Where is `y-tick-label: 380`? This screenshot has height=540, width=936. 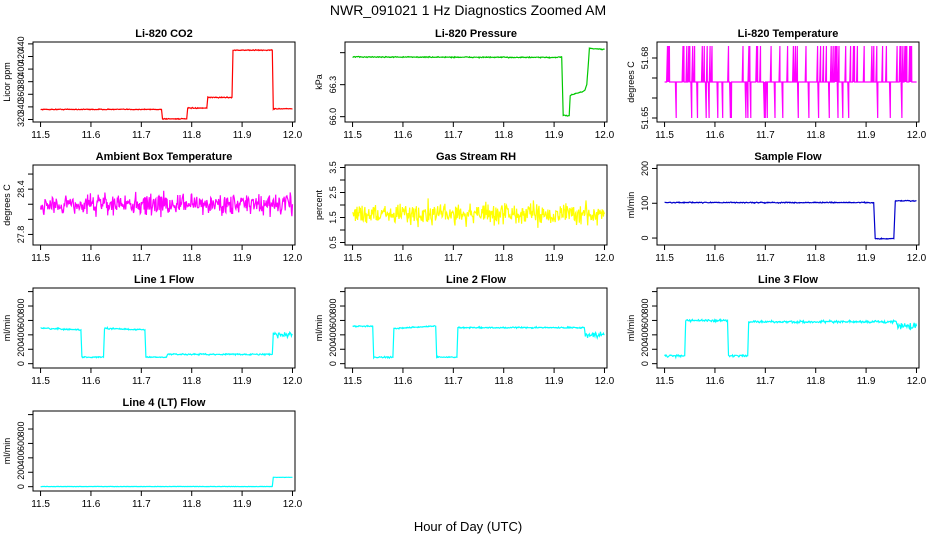
y-tick-label: 380 is located at coordinates (21, 81).